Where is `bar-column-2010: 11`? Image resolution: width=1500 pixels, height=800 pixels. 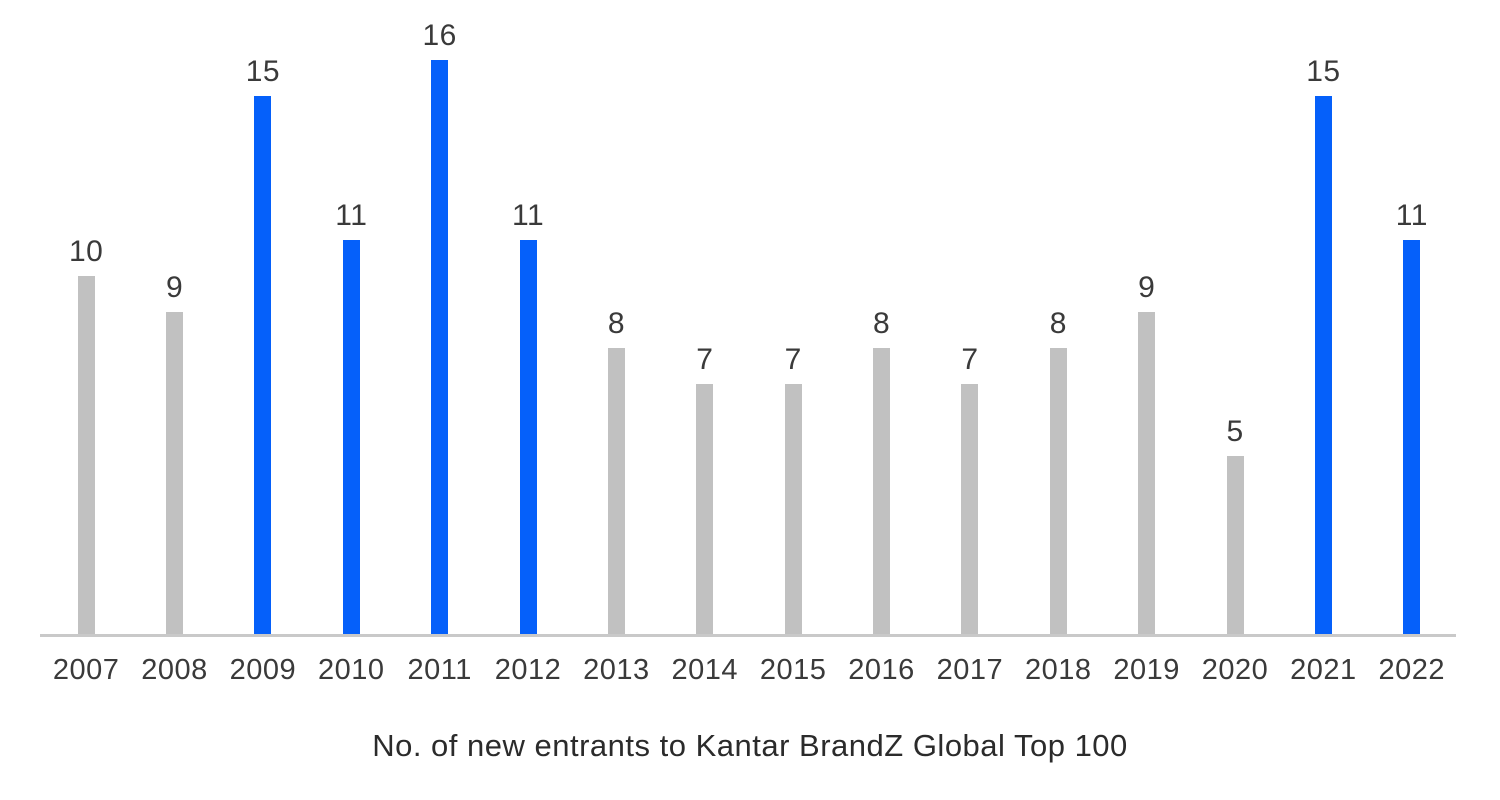 bar-column-2010: 11 is located at coordinates (351, 318).